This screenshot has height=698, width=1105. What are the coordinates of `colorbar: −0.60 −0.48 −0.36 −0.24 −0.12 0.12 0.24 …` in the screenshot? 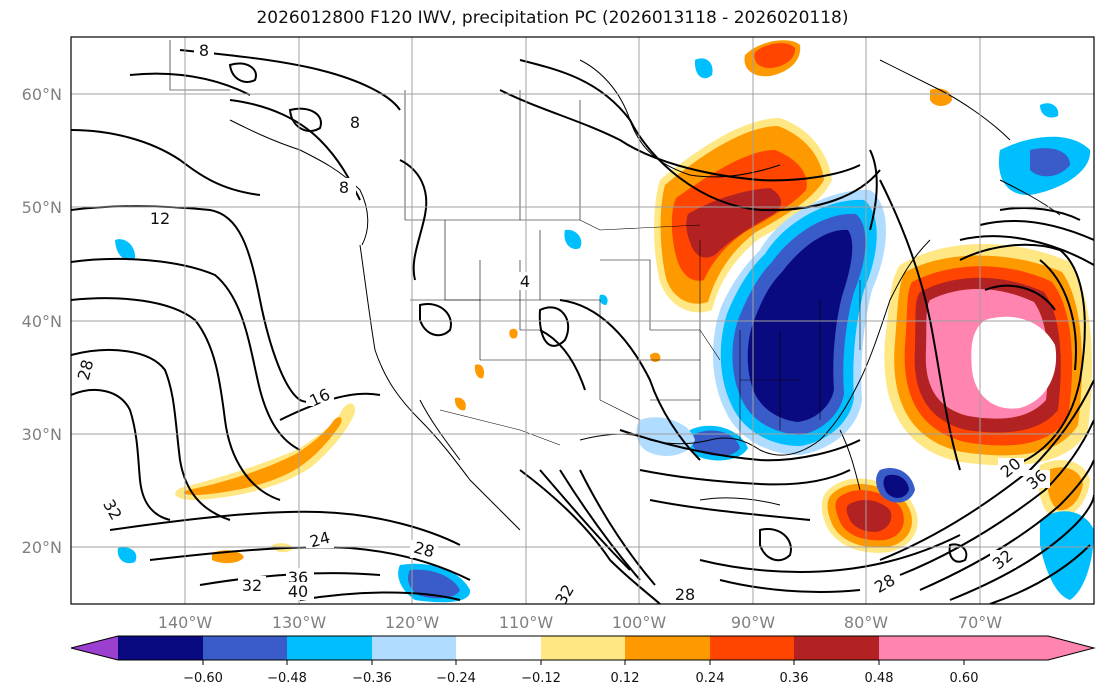 It's located at (583, 660).